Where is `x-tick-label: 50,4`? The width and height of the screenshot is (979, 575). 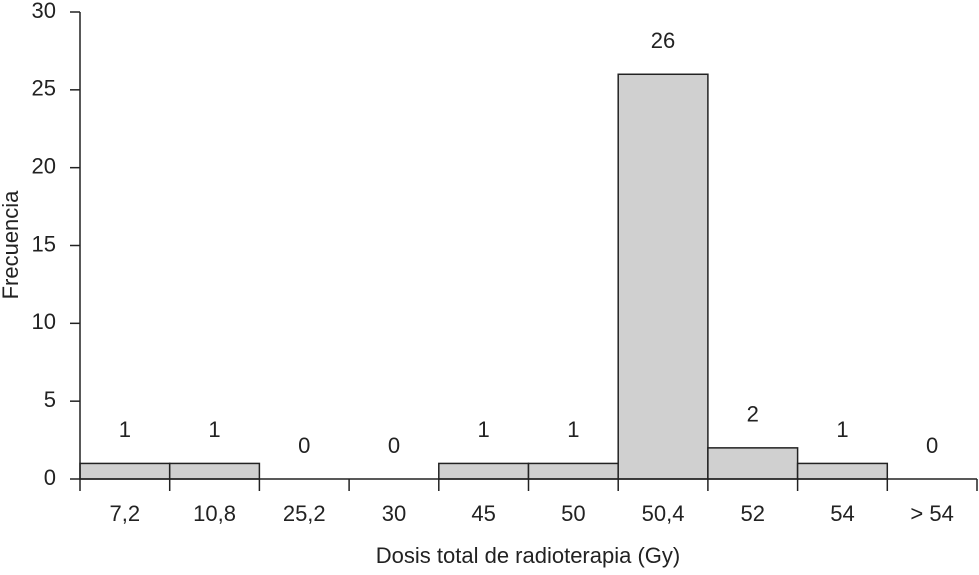 x-tick-label: 50,4 is located at coordinates (663, 513).